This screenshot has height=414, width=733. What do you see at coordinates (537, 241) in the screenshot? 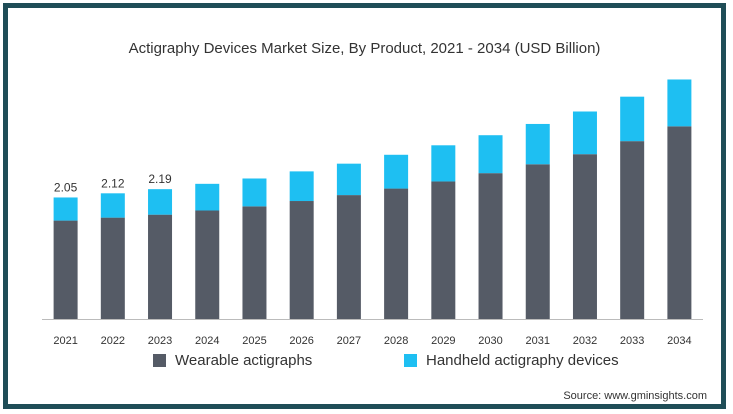
I see `bar-wearable-2031` at bounding box center [537, 241].